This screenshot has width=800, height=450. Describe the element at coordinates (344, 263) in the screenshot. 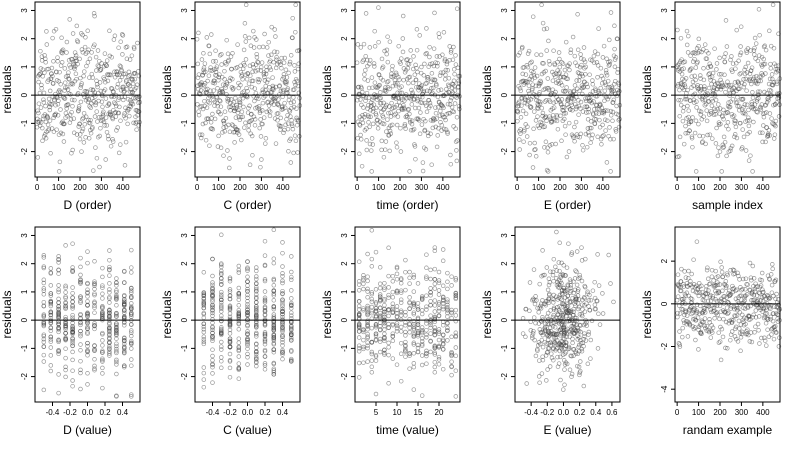

I see `y-tick-label: 2` at that location.